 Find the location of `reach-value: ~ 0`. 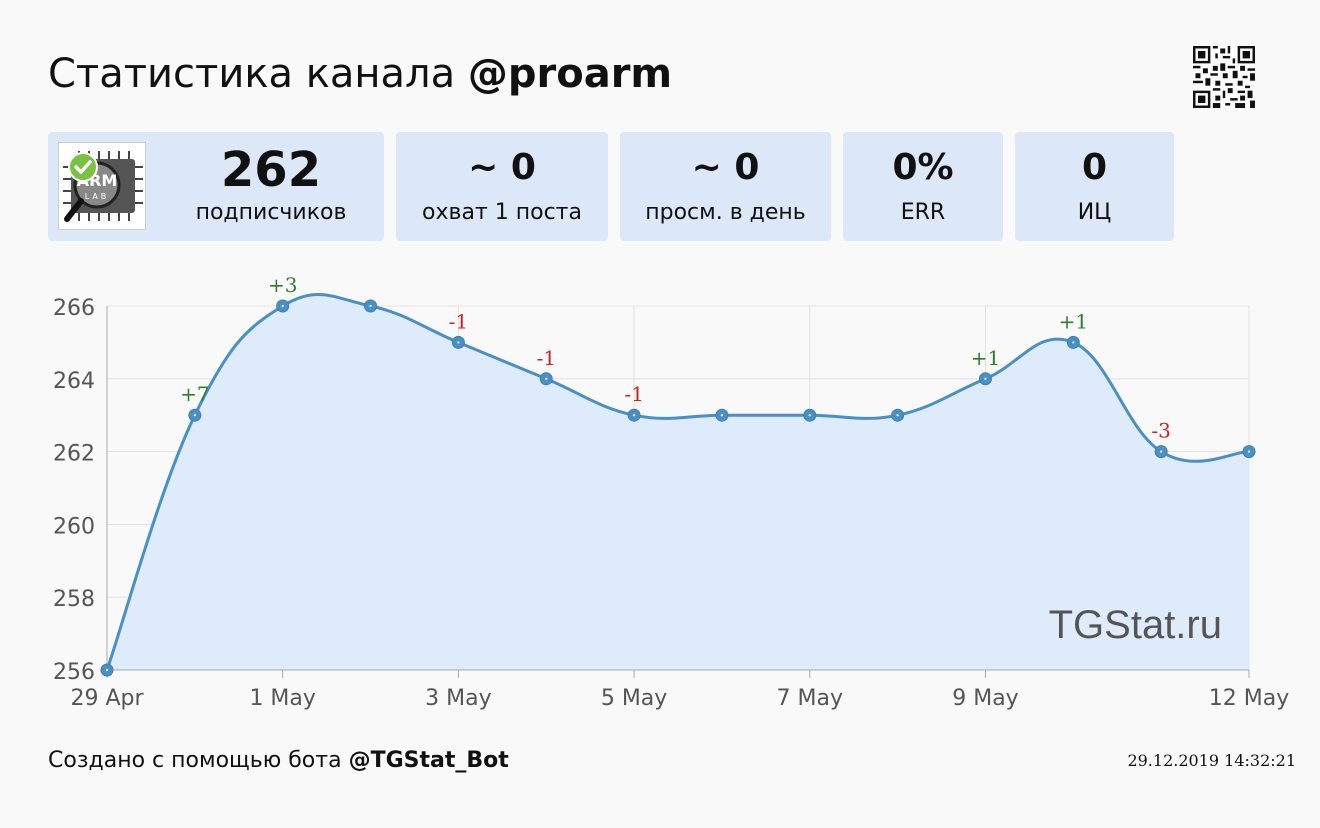

reach-value: ~ 0 is located at coordinates (502, 167).